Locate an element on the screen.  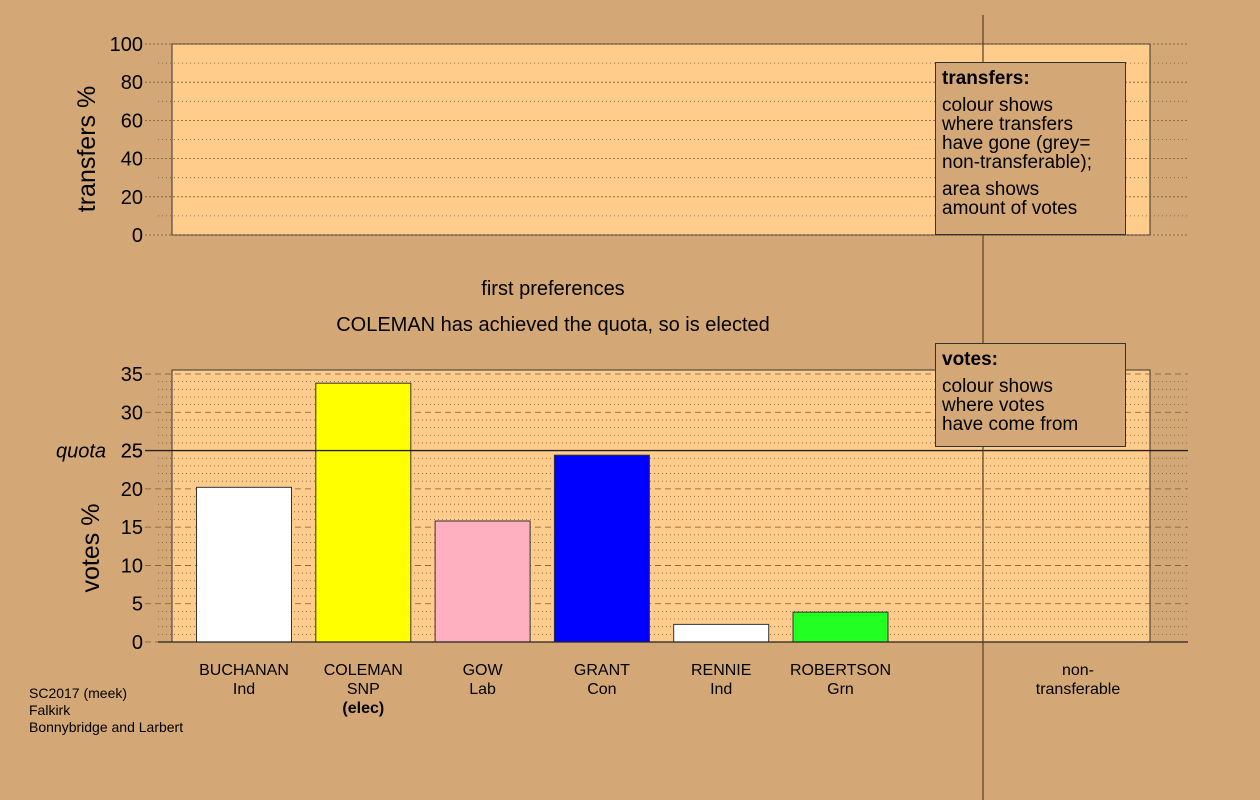
votes-y-tick-label: 5 is located at coordinates (137, 605).